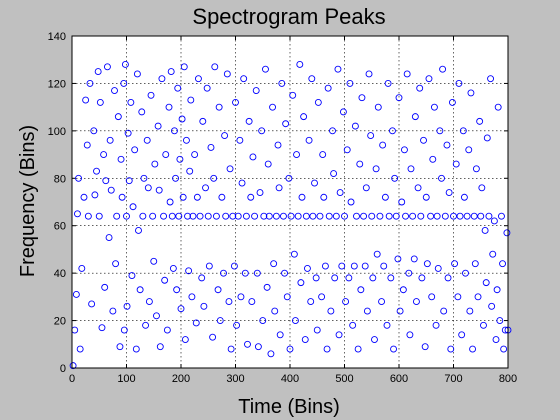 This screenshot has width=560, height=420. What do you see at coordinates (235, 379) in the screenshot?
I see `x-tick-label: 300` at bounding box center [235, 379].